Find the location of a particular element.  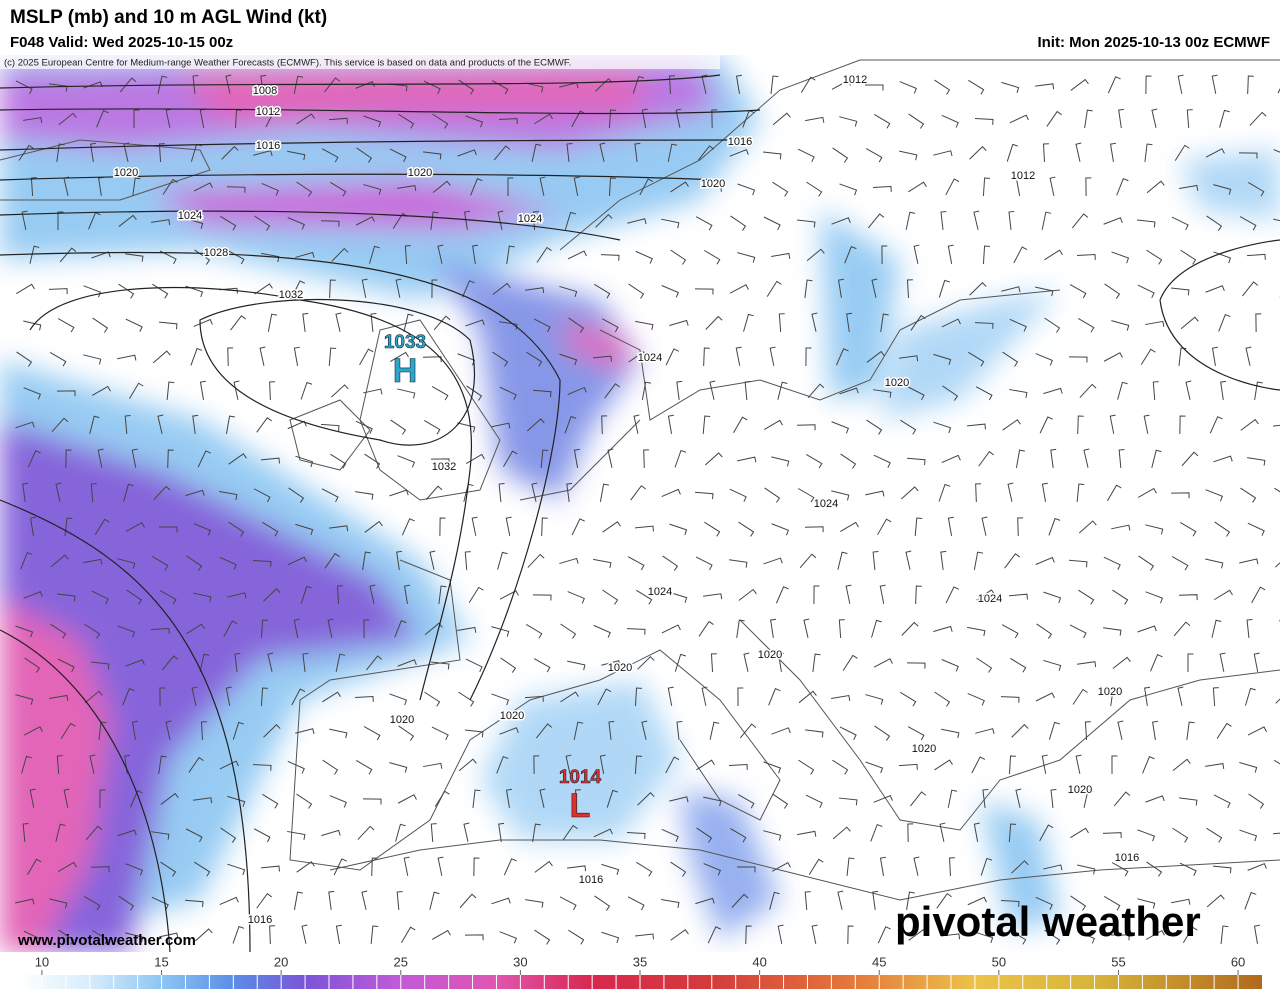

isobar-label: 1028 is located at coordinates (216, 253).